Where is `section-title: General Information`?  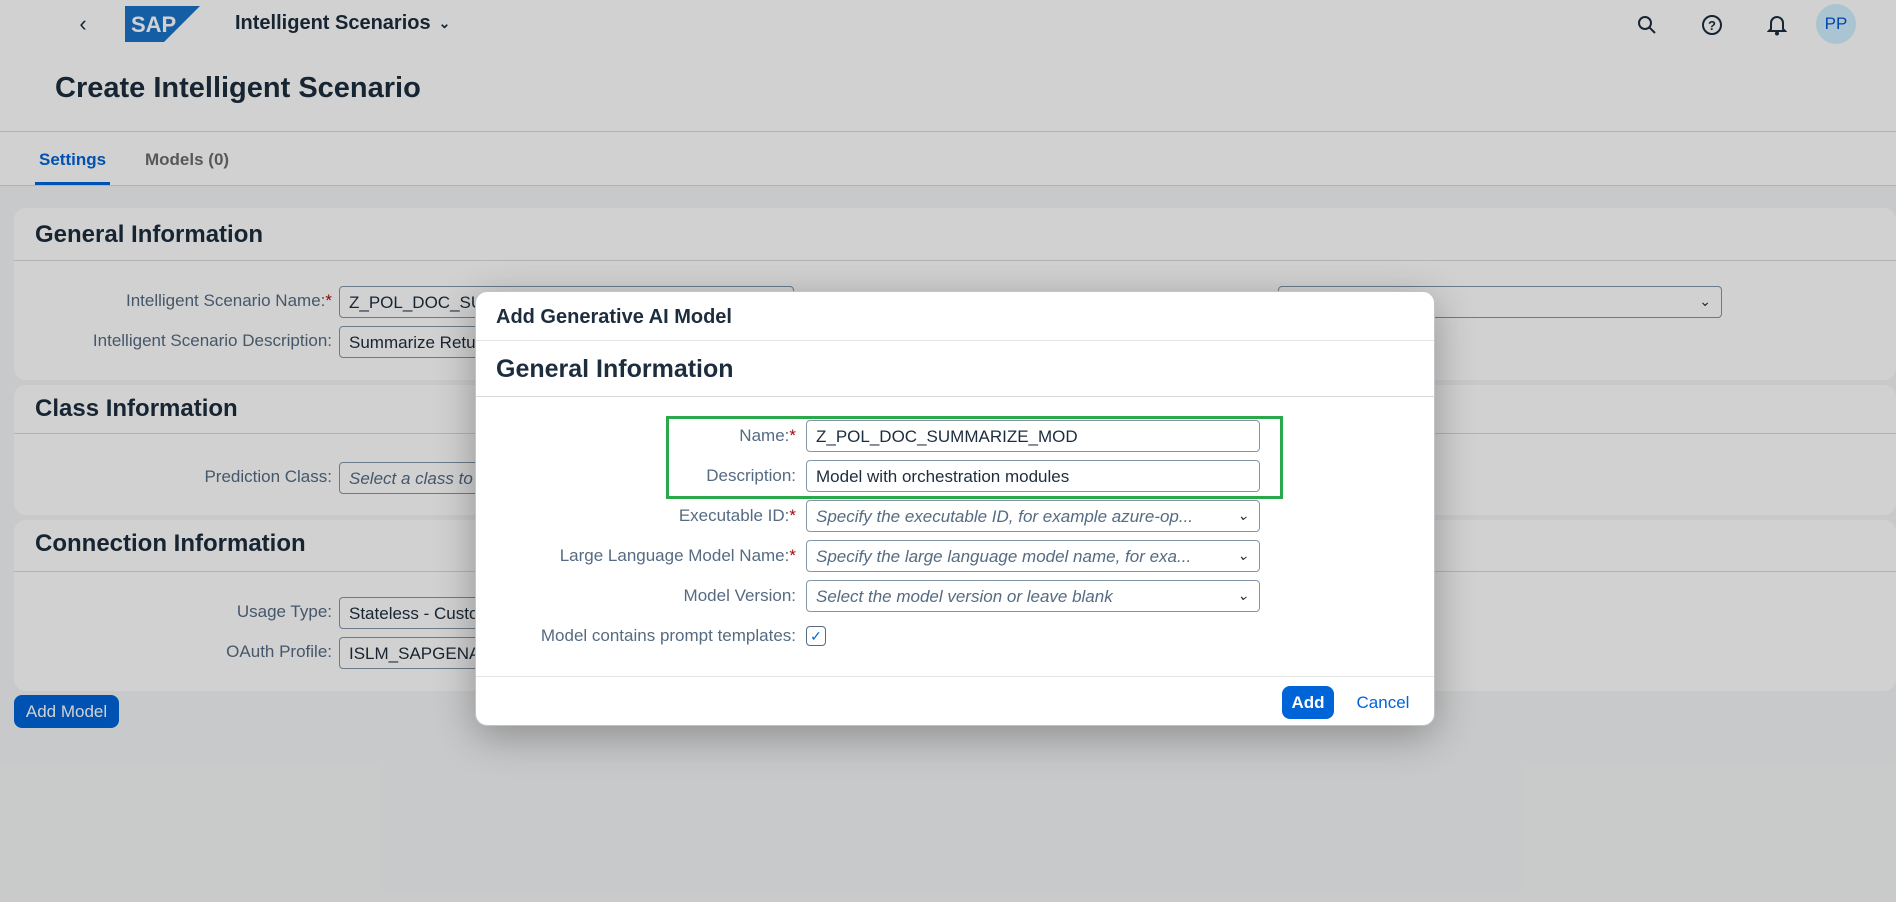
section-title: General Information is located at coordinates (149, 234).